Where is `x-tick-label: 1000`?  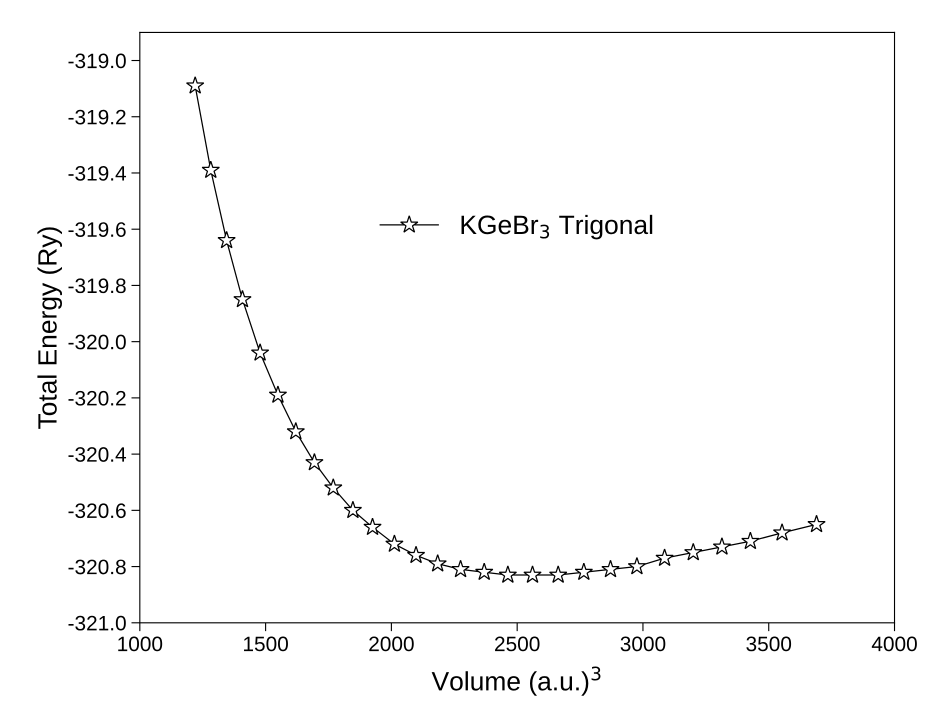
x-tick-label: 1000 is located at coordinates (140, 644).